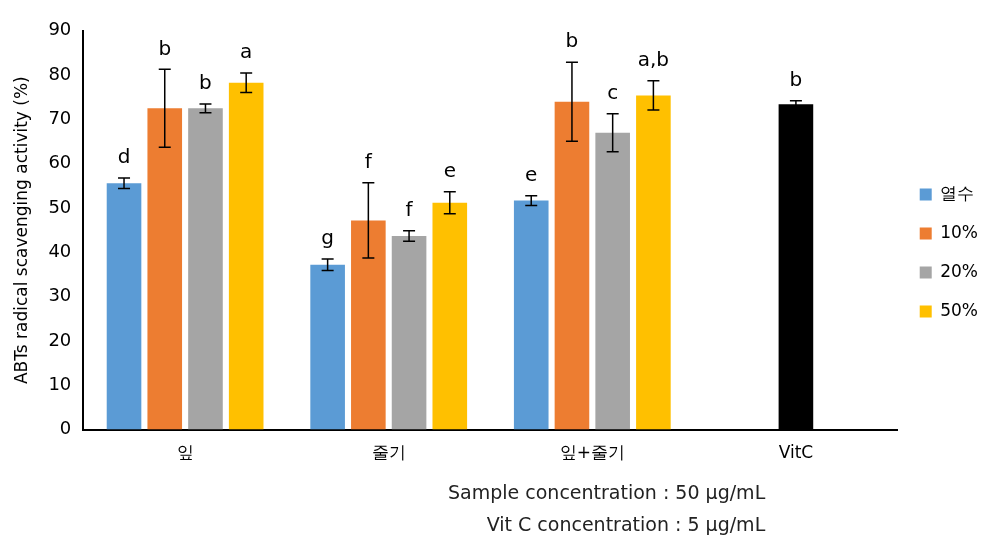  What do you see at coordinates (613, 91) in the screenshot?
I see `data-label: c` at bounding box center [613, 91].